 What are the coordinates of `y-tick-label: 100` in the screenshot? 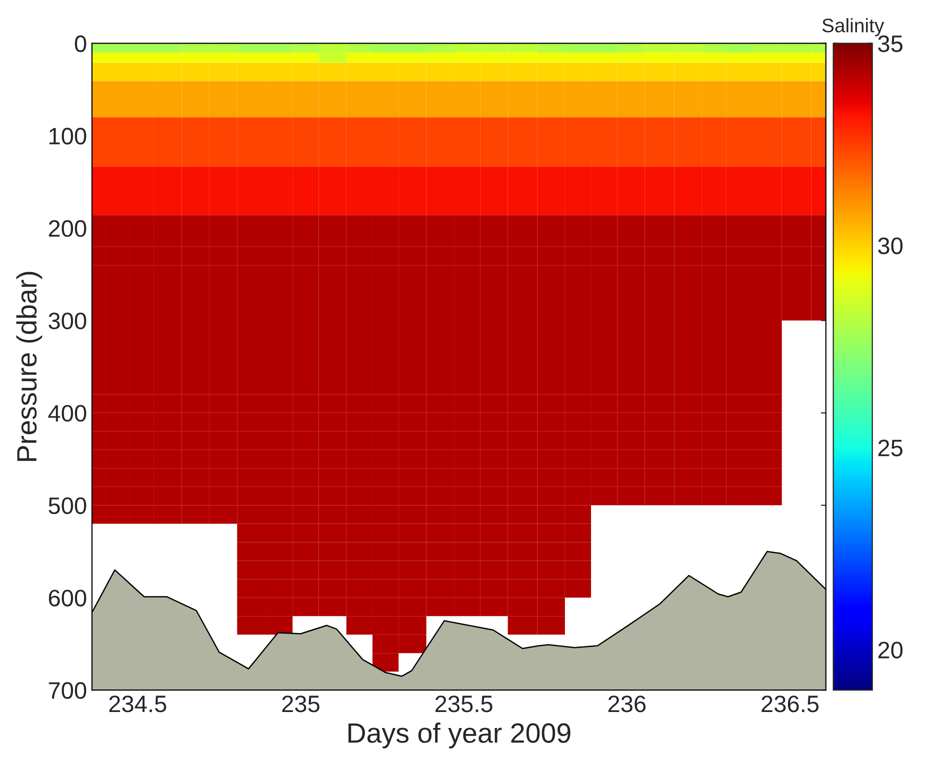 It's located at (68, 136).